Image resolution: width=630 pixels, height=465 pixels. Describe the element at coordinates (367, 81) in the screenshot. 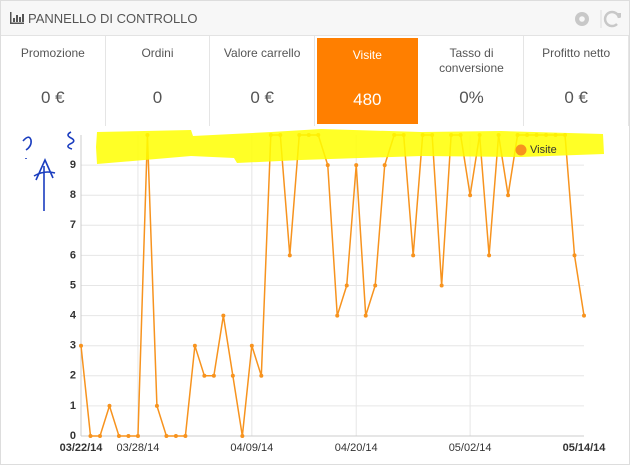

I see `kpi-tile: Visite 480` at that location.